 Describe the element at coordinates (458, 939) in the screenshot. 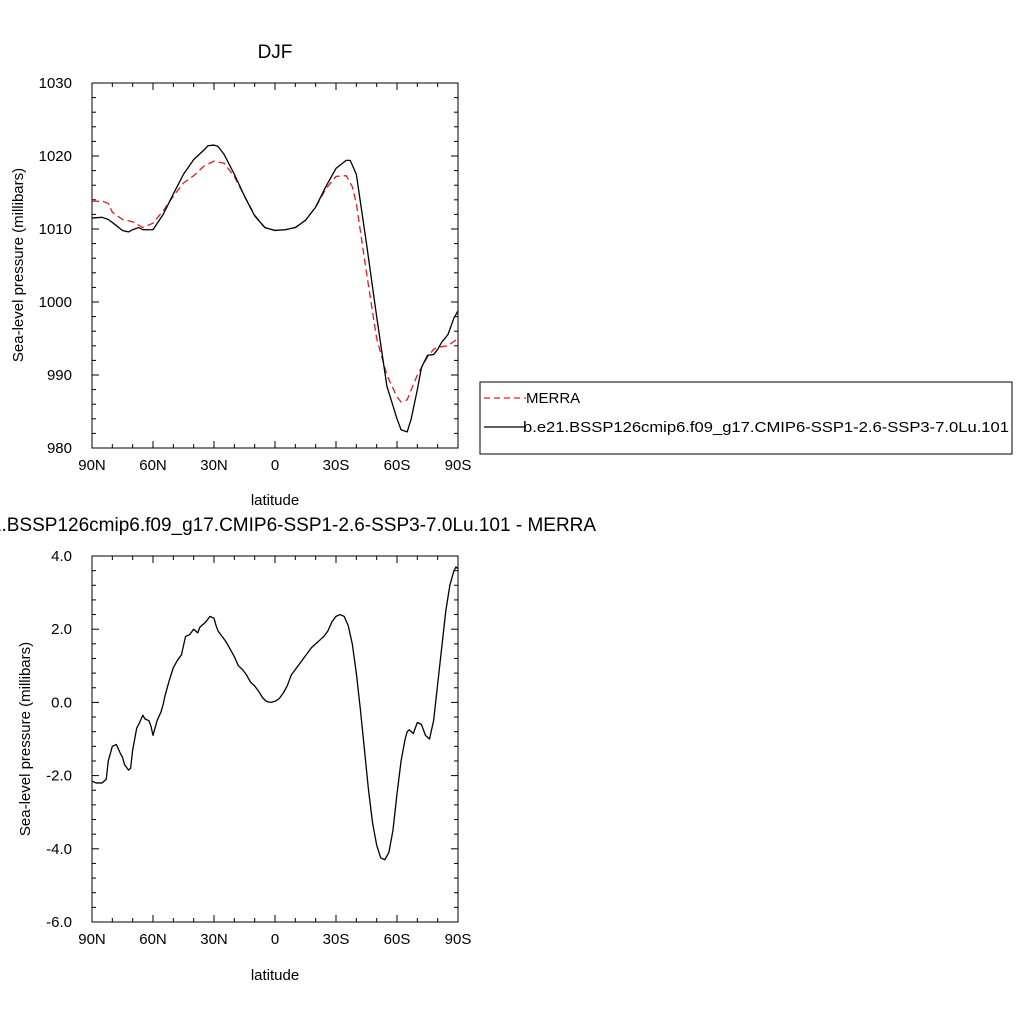

I see `bottom-xtick-label: 90S` at that location.